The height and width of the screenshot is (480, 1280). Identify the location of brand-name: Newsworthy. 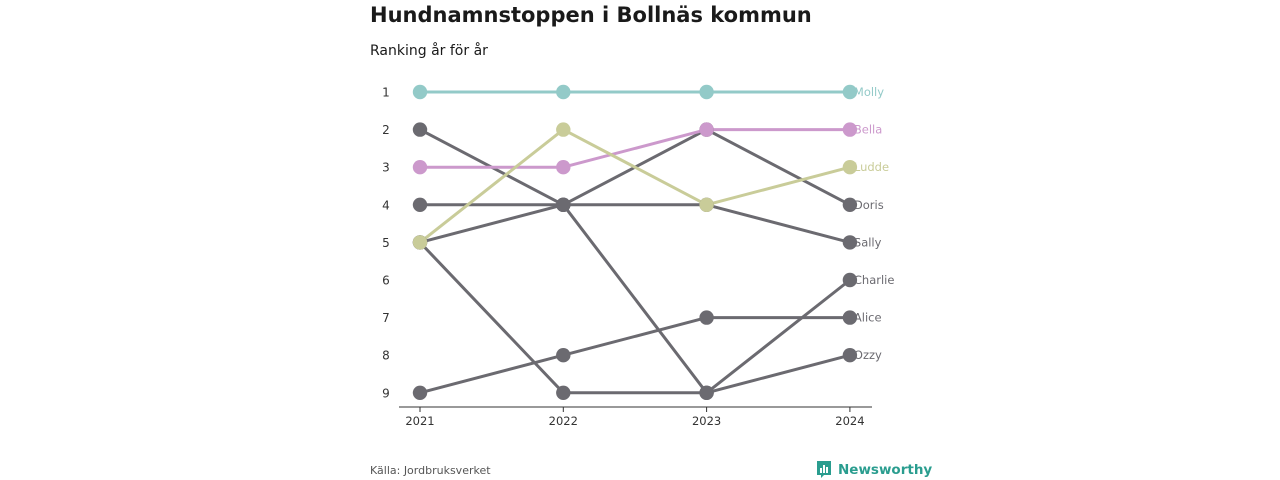
(885, 469).